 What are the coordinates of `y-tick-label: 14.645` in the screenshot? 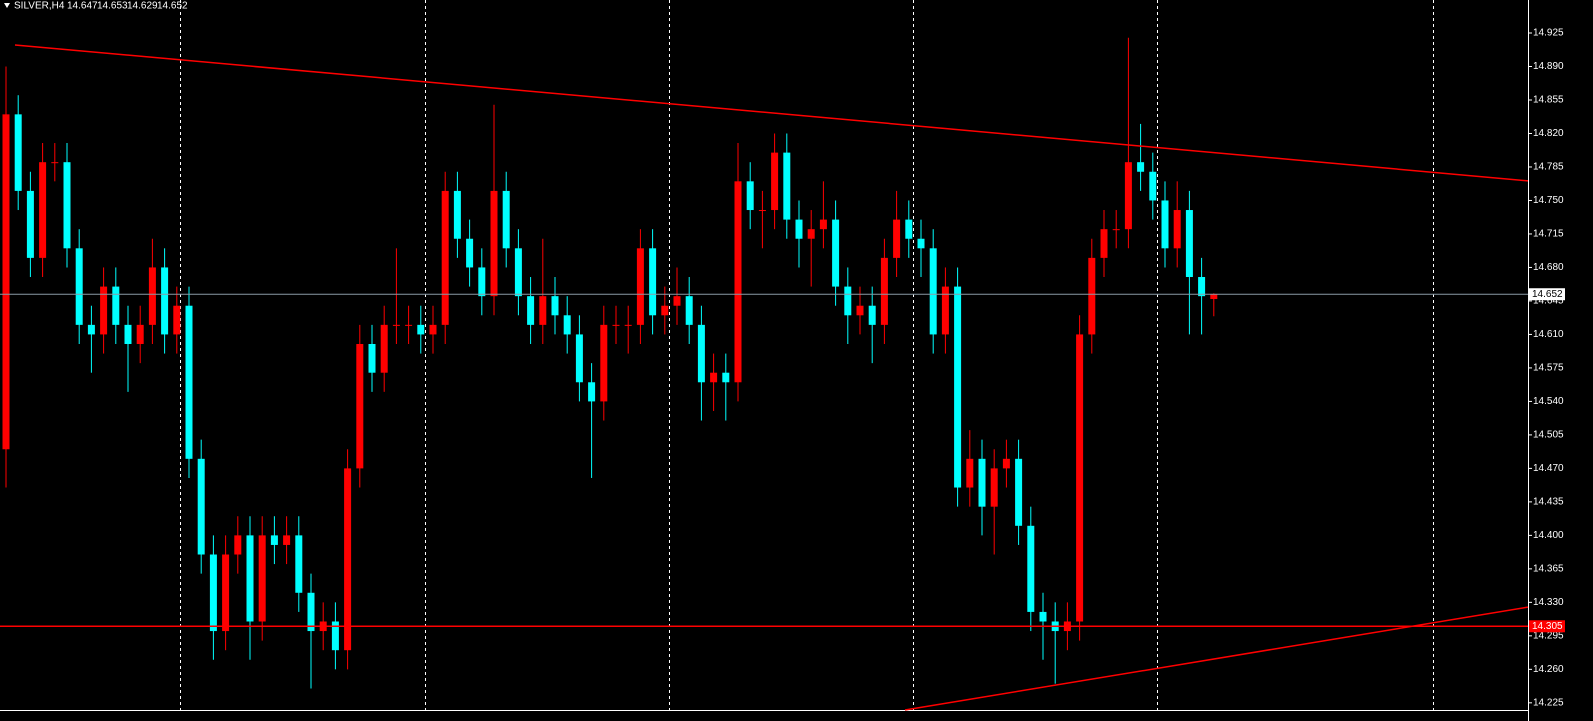 It's located at (1548, 301).